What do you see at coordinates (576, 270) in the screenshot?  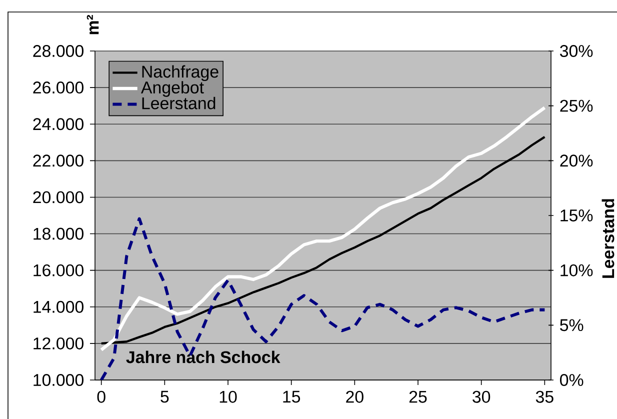 I see `y2-tick-label: 10%` at bounding box center [576, 270].